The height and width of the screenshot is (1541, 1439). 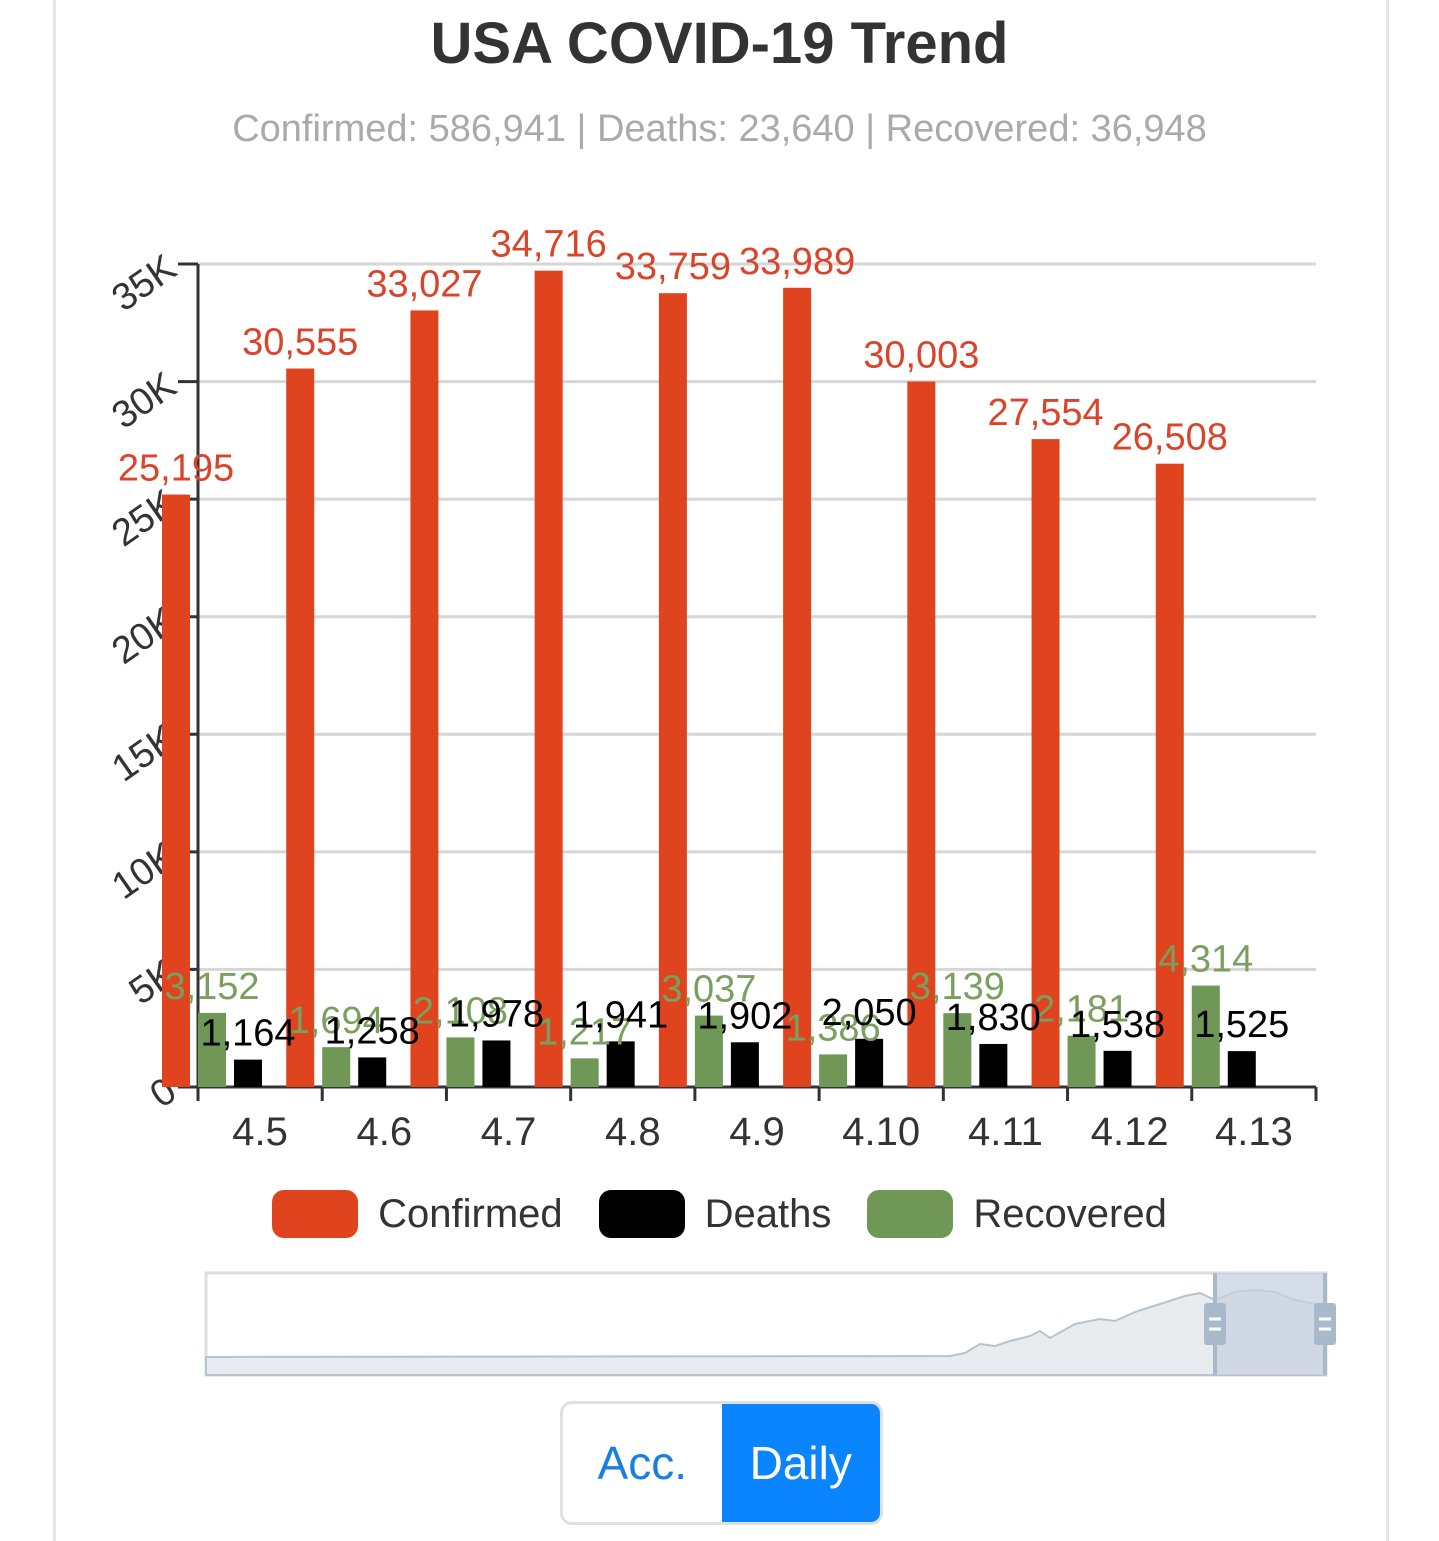 What do you see at coordinates (1081, 1010) in the screenshot?
I see `data-label-recovered: 2,181` at bounding box center [1081, 1010].